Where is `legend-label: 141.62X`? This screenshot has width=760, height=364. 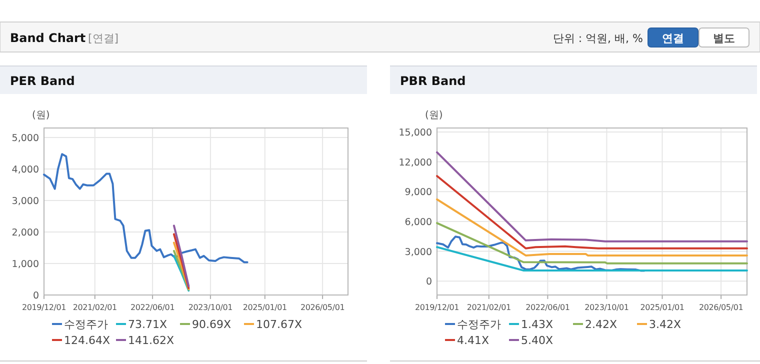 legend-label: 141.62X is located at coordinates (151, 340).